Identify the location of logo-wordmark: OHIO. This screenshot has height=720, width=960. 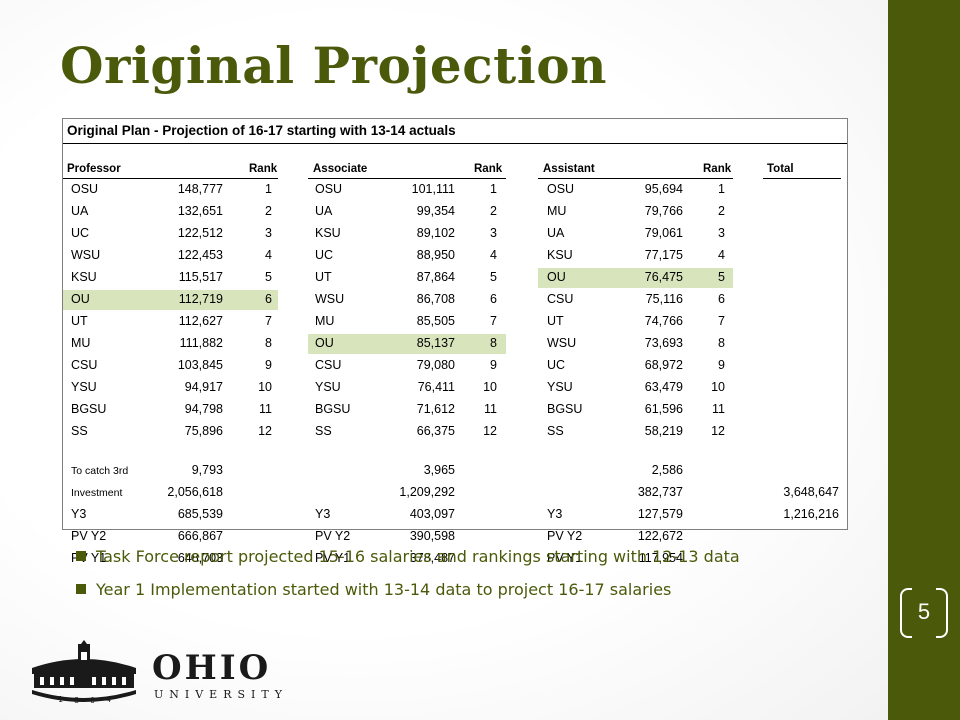
(212, 668).